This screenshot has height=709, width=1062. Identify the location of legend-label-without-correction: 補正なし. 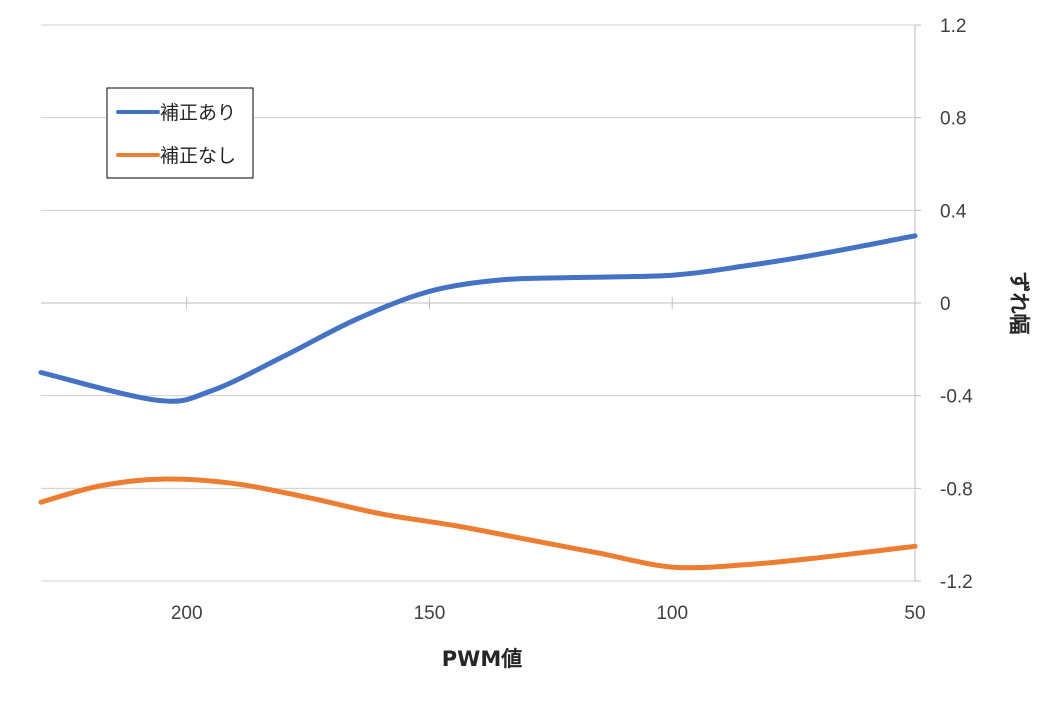
(198, 156).